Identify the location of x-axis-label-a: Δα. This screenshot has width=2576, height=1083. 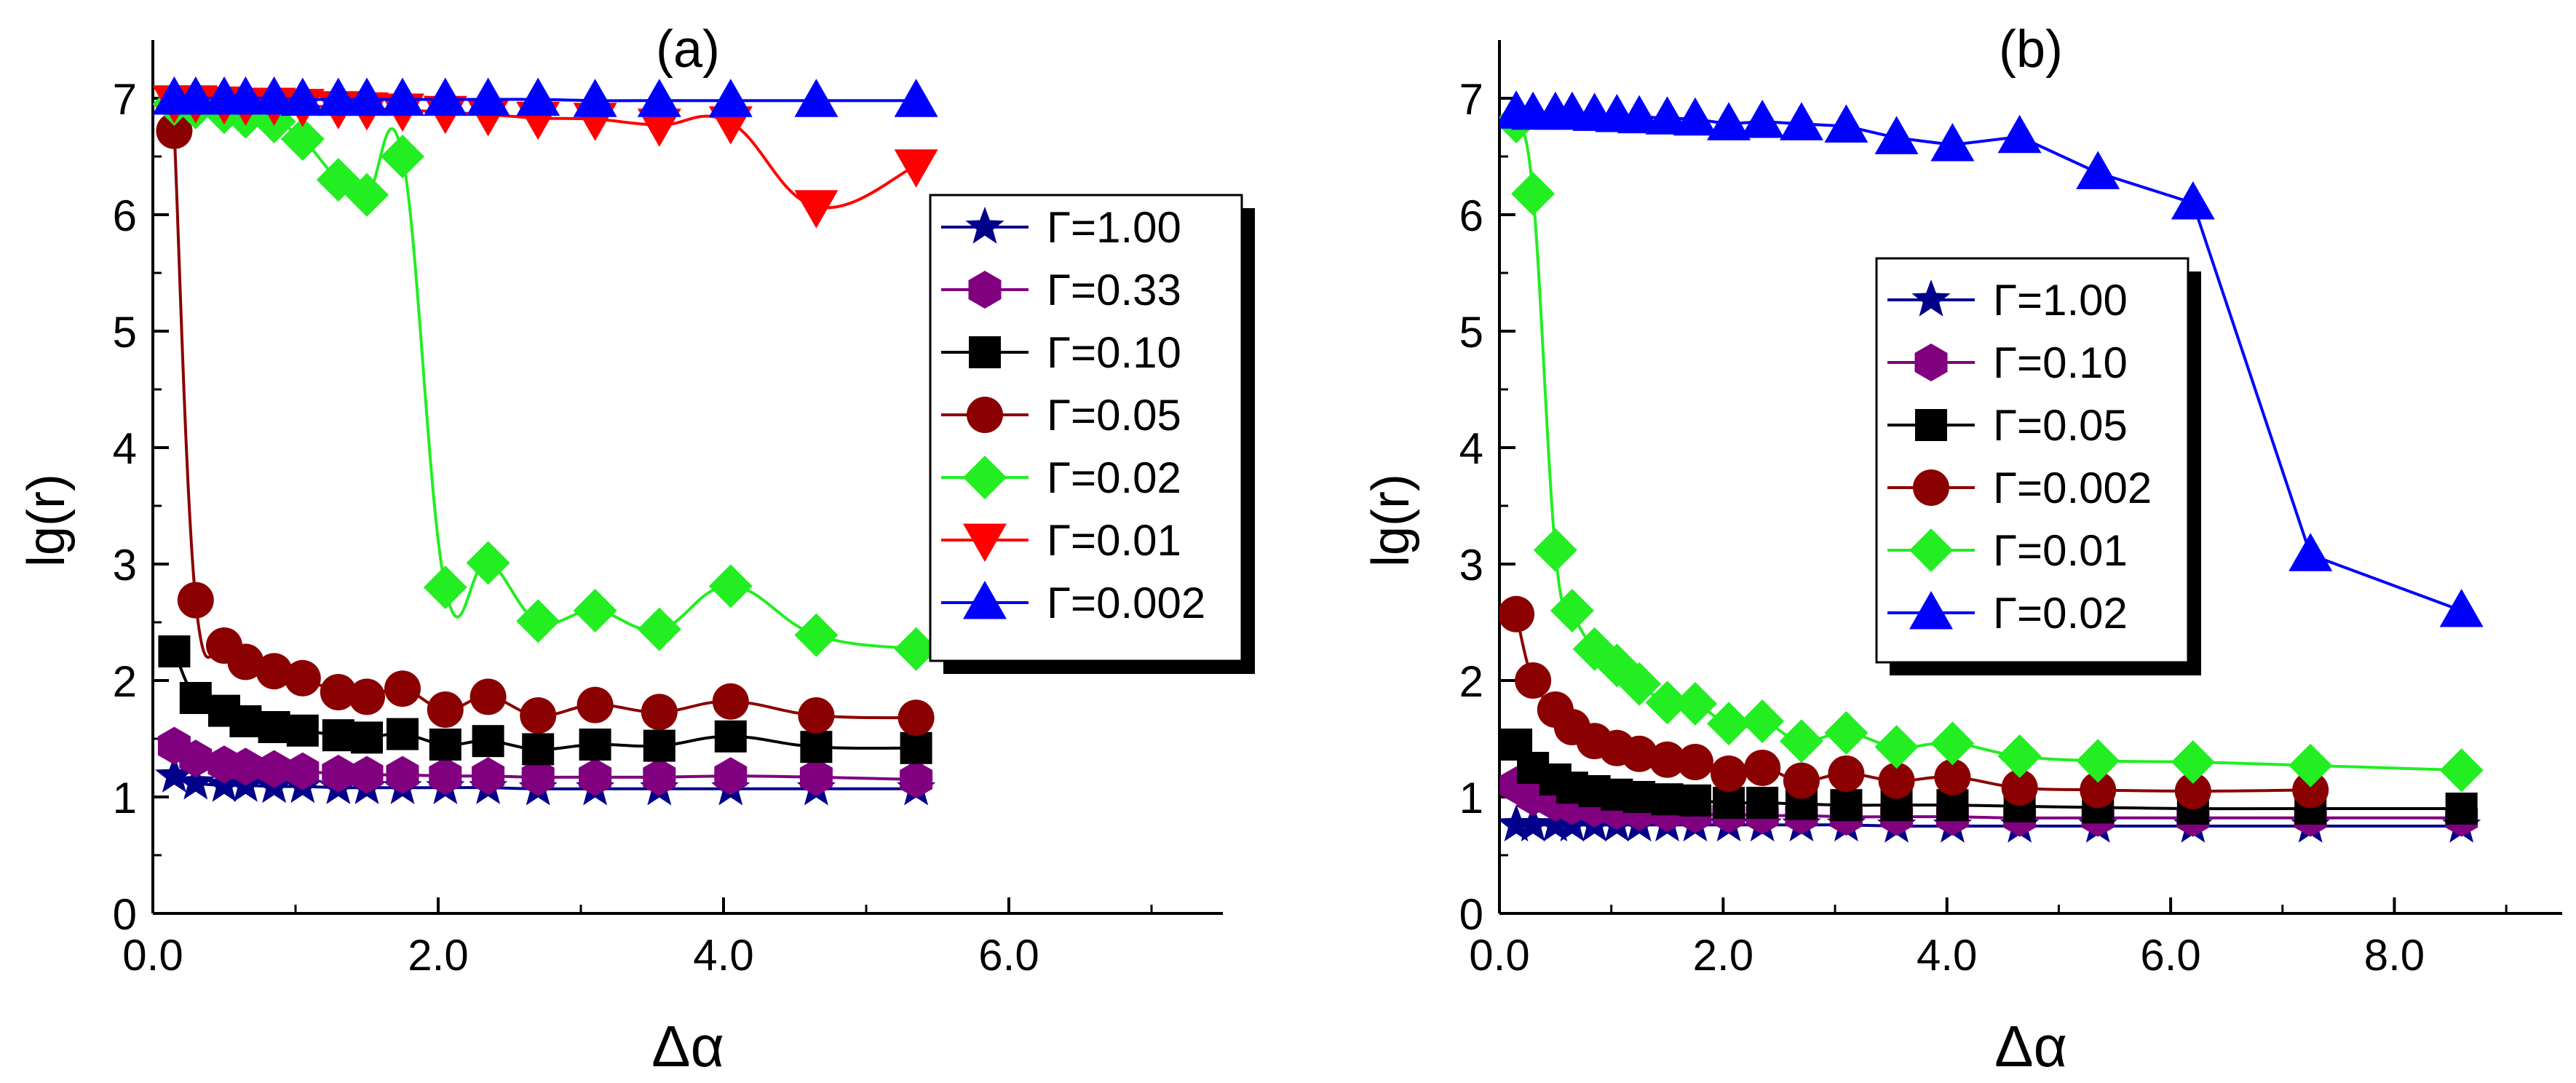
(687, 1046).